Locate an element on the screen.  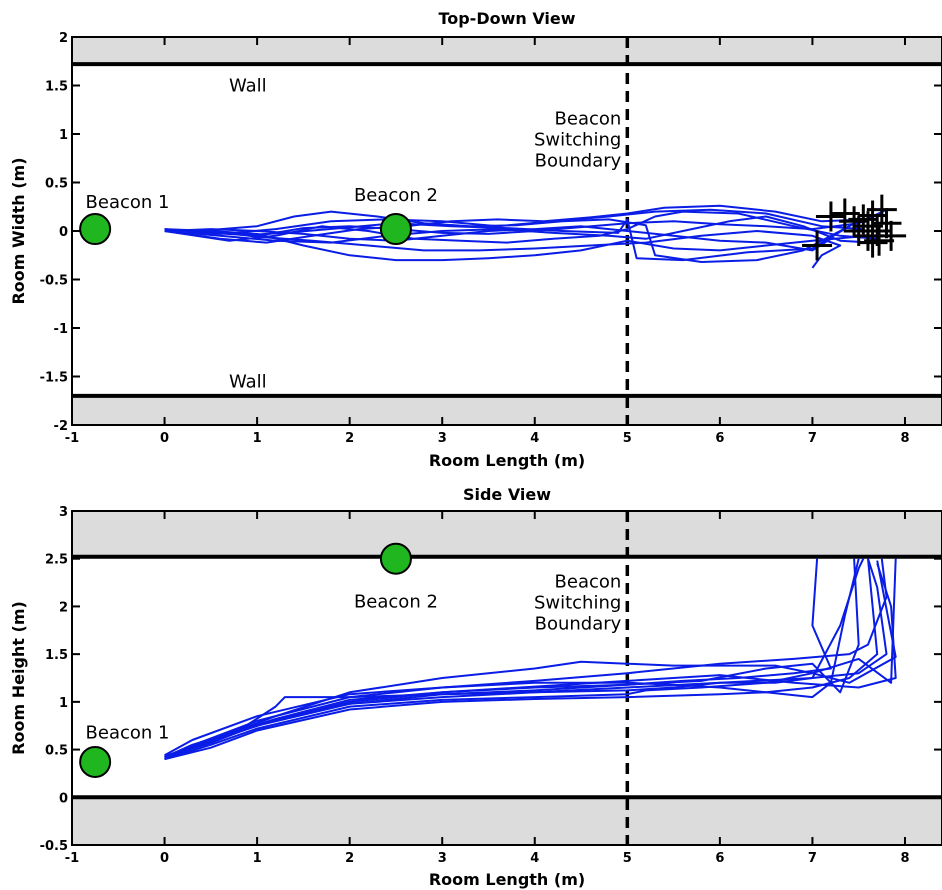
wall-label-0: Wall is located at coordinates (248, 86).